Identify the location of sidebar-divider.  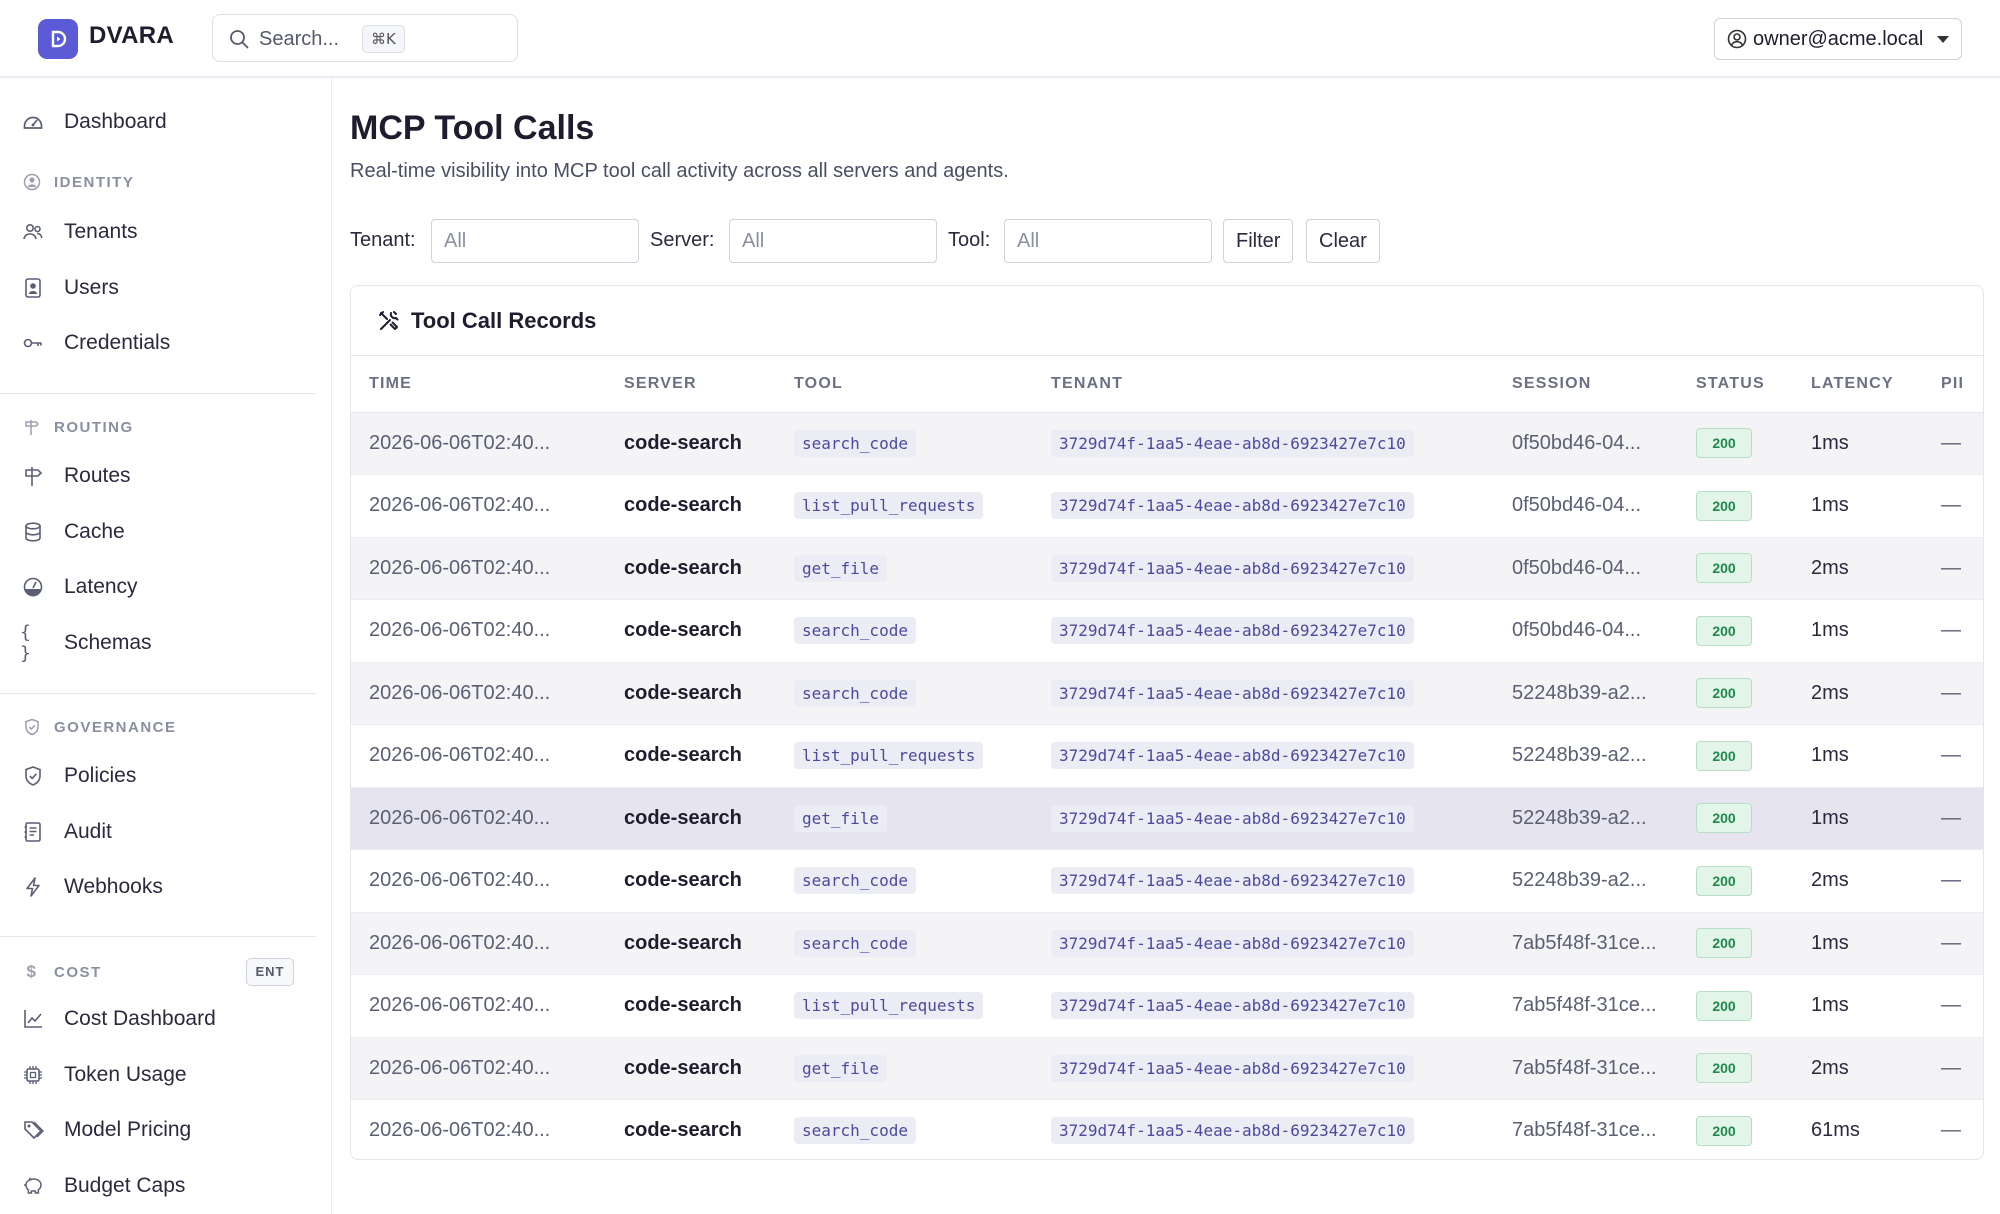
(158, 936).